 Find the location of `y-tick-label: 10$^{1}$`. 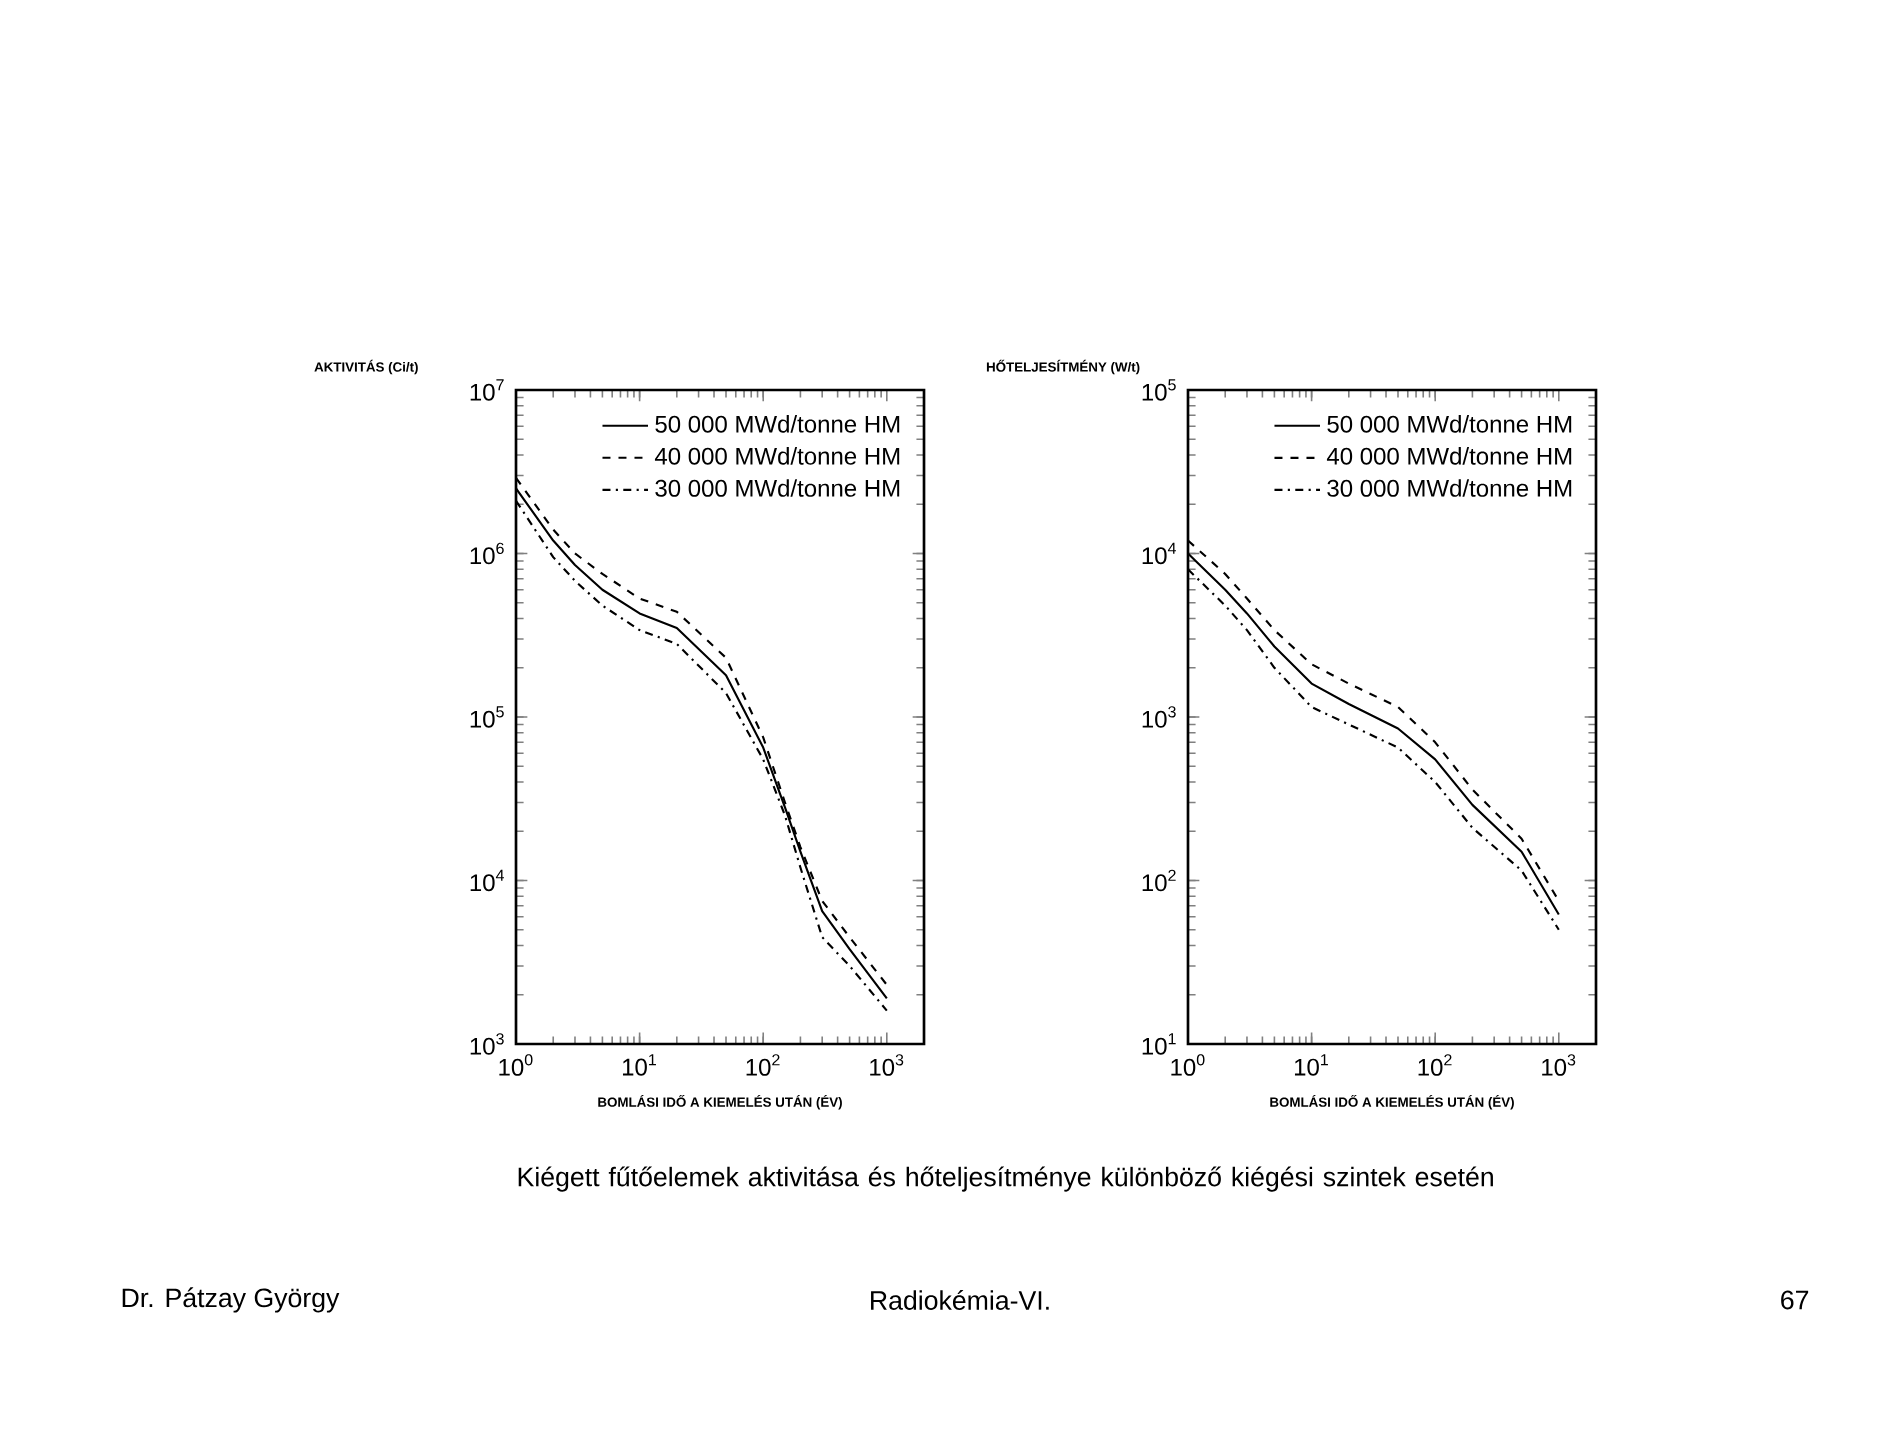

y-tick-label: 10$^{1}$ is located at coordinates (1159, 1044).